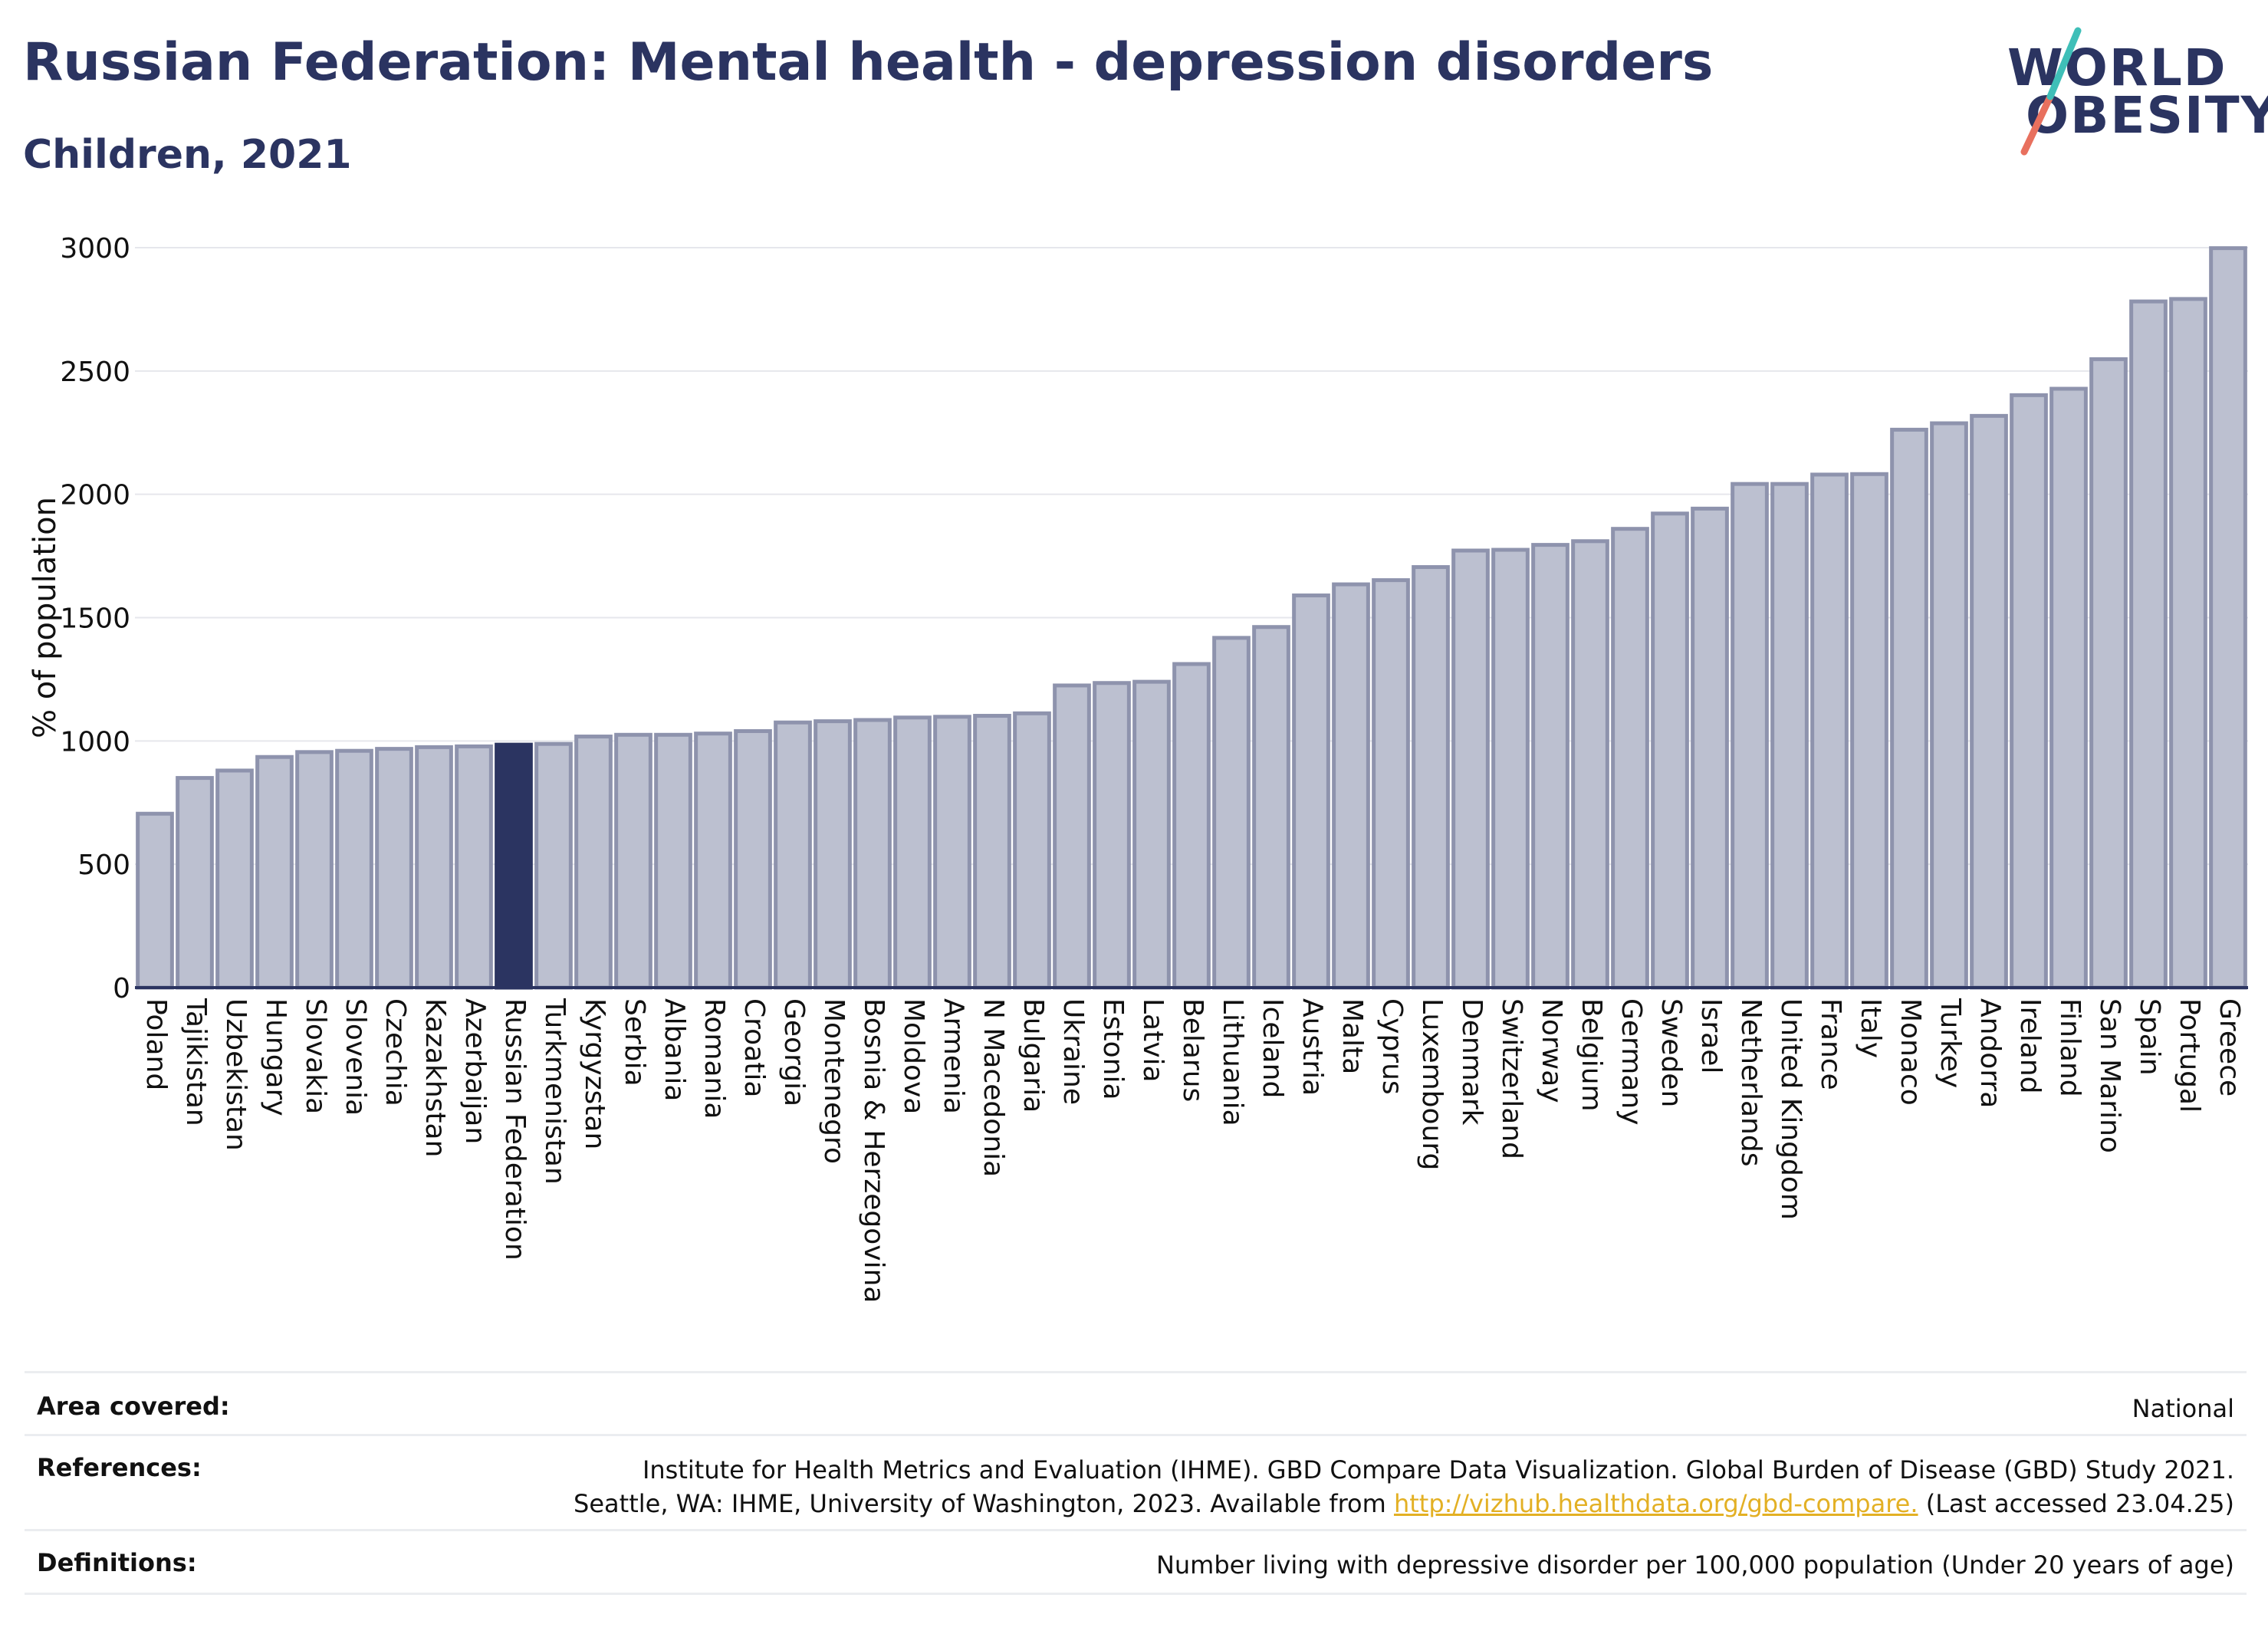 The width and height of the screenshot is (2268, 1634). I want to click on x-tick-label: Germany, so click(1631, 1062).